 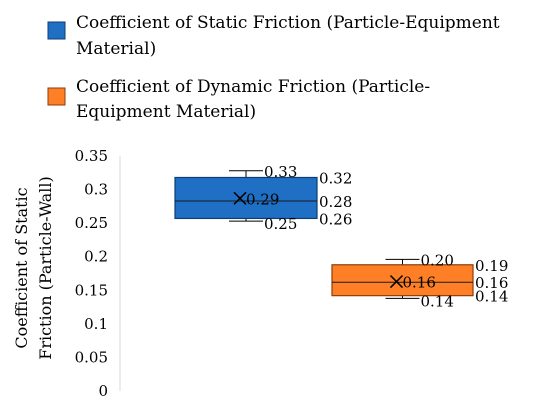 What do you see at coordinates (437, 260) in the screenshot?
I see `data-label-max: 0.20` at bounding box center [437, 260].